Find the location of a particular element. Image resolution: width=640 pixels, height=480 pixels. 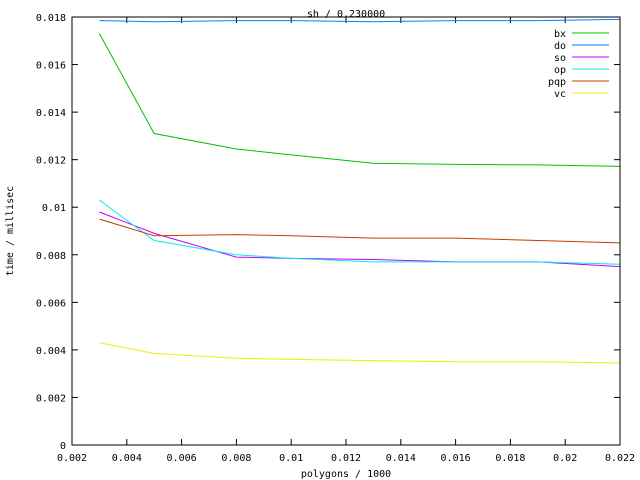

series-line-do is located at coordinates (360, 20).